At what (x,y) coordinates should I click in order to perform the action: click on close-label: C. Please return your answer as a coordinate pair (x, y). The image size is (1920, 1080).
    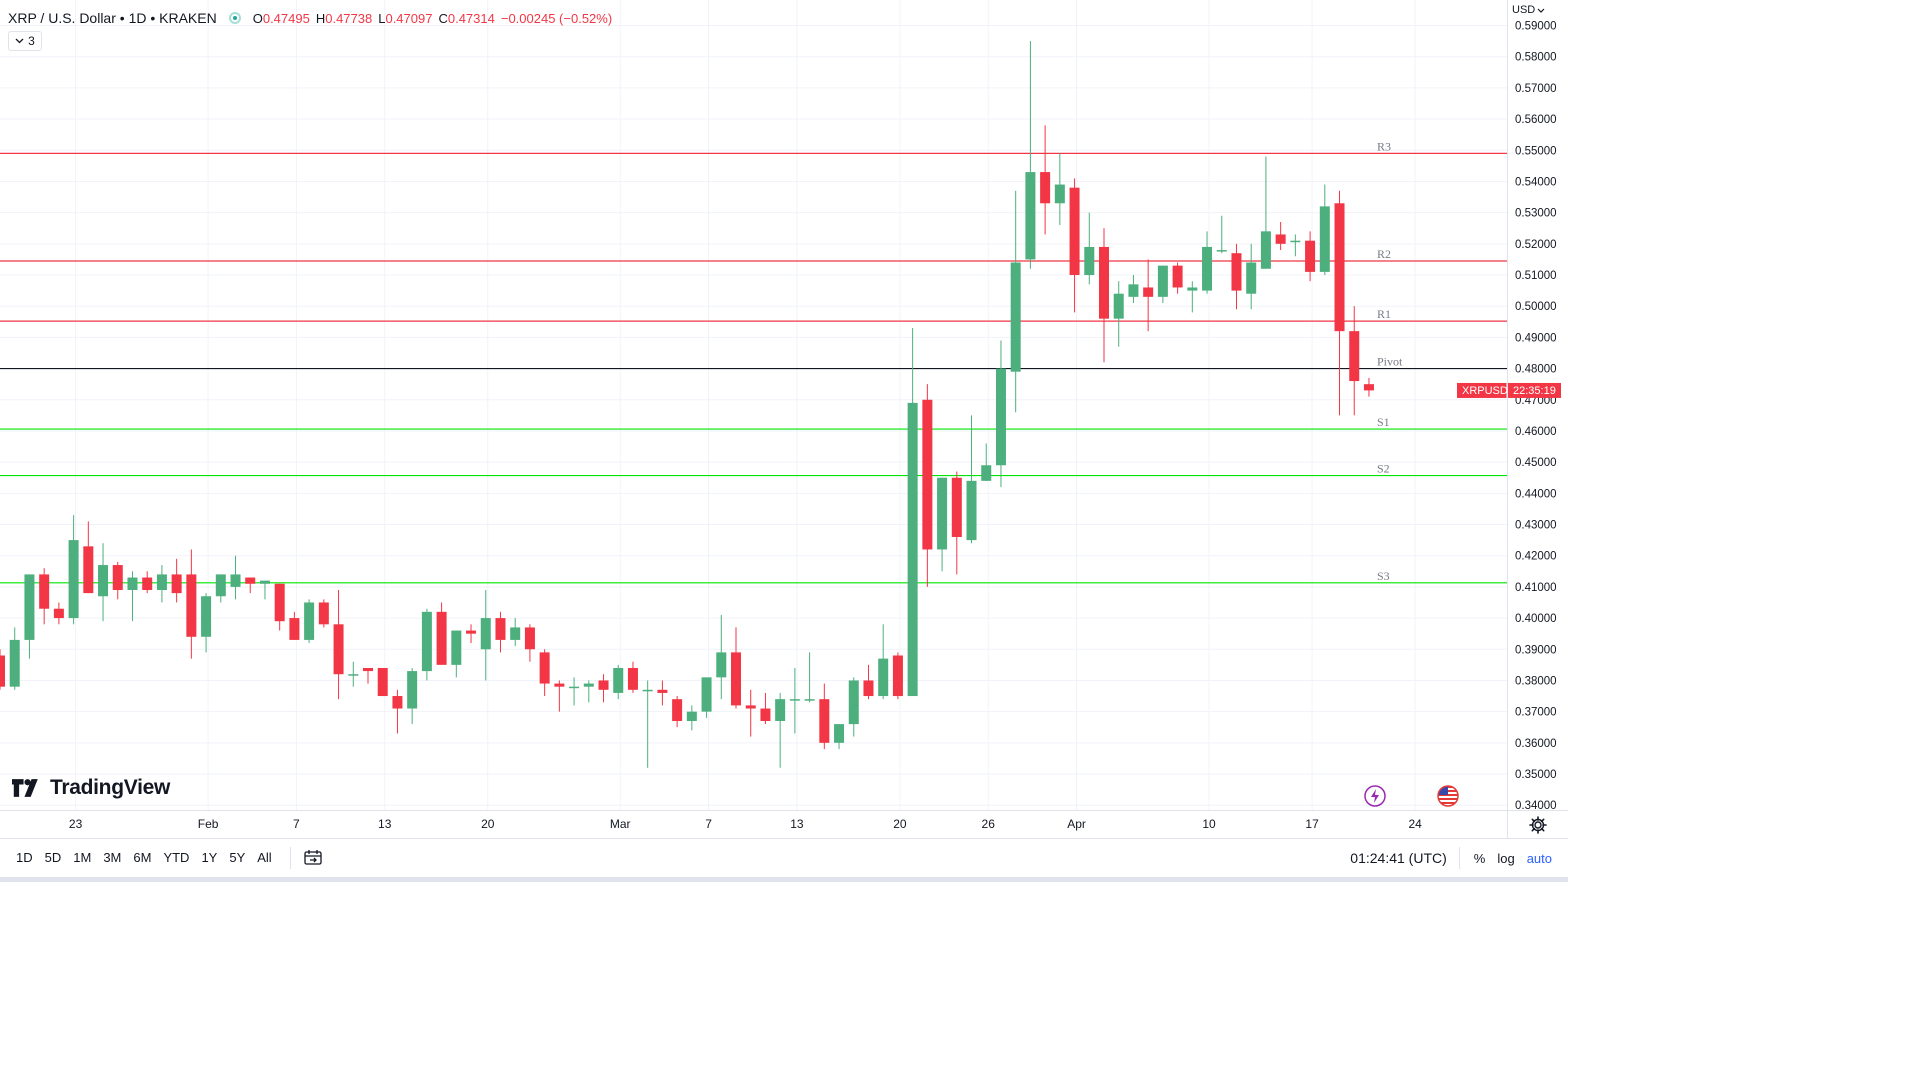
    Looking at the image, I should click on (443, 18).